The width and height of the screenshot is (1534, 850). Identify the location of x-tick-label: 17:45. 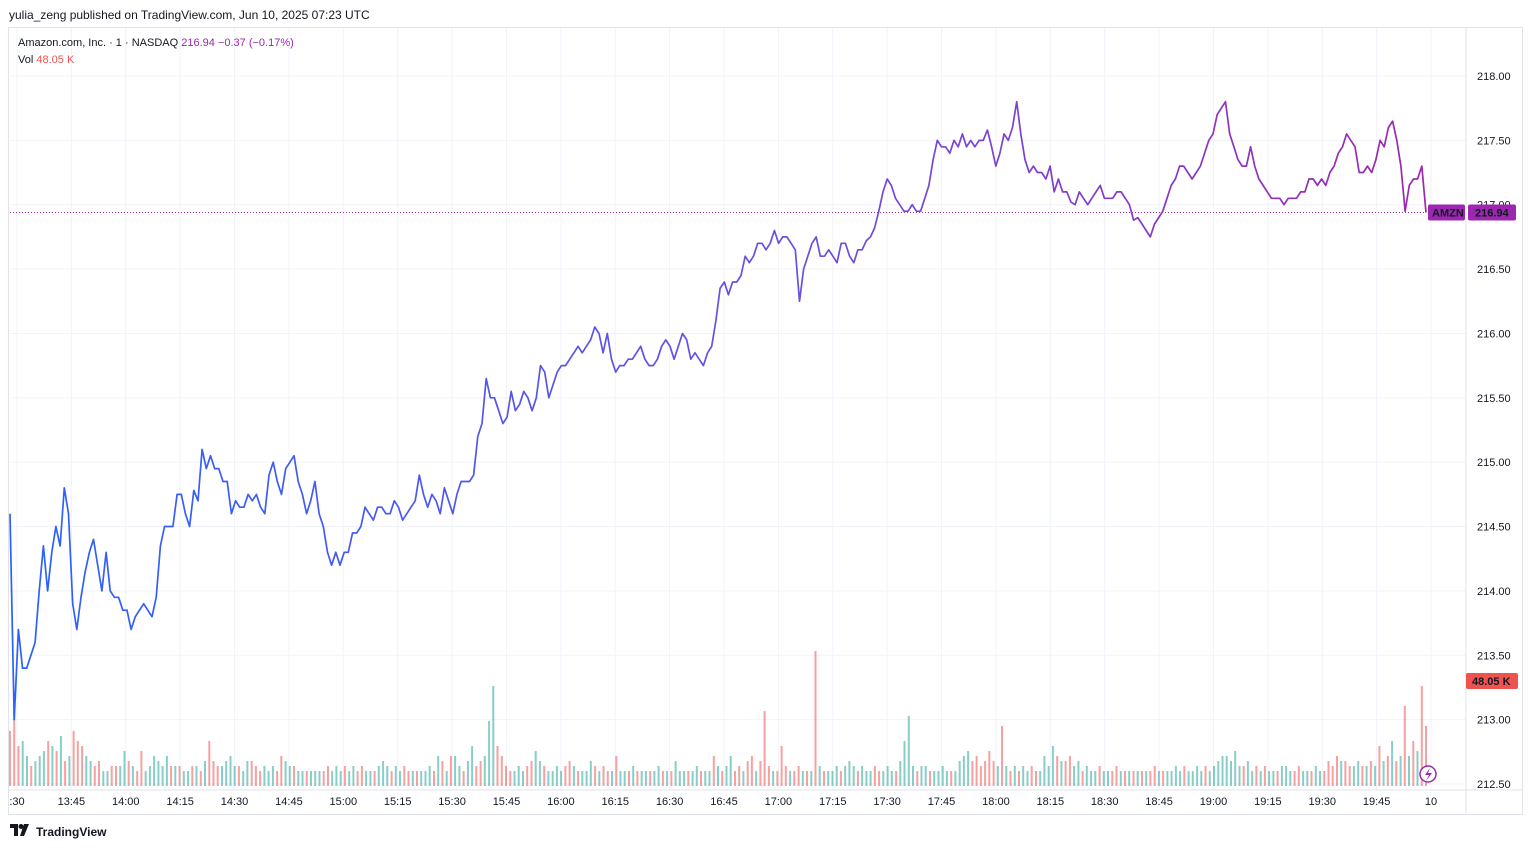
(942, 802).